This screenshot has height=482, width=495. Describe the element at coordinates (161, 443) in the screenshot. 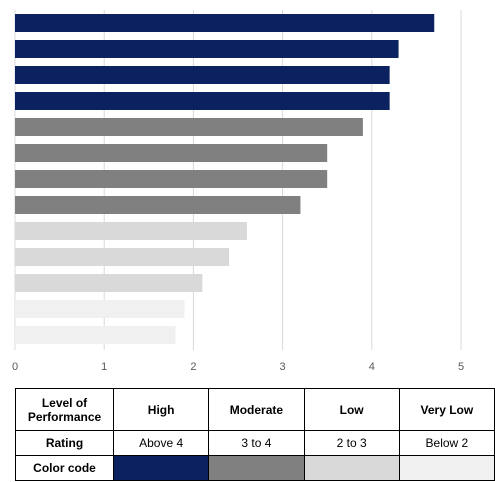

I see `rating-high: Above 4` at that location.